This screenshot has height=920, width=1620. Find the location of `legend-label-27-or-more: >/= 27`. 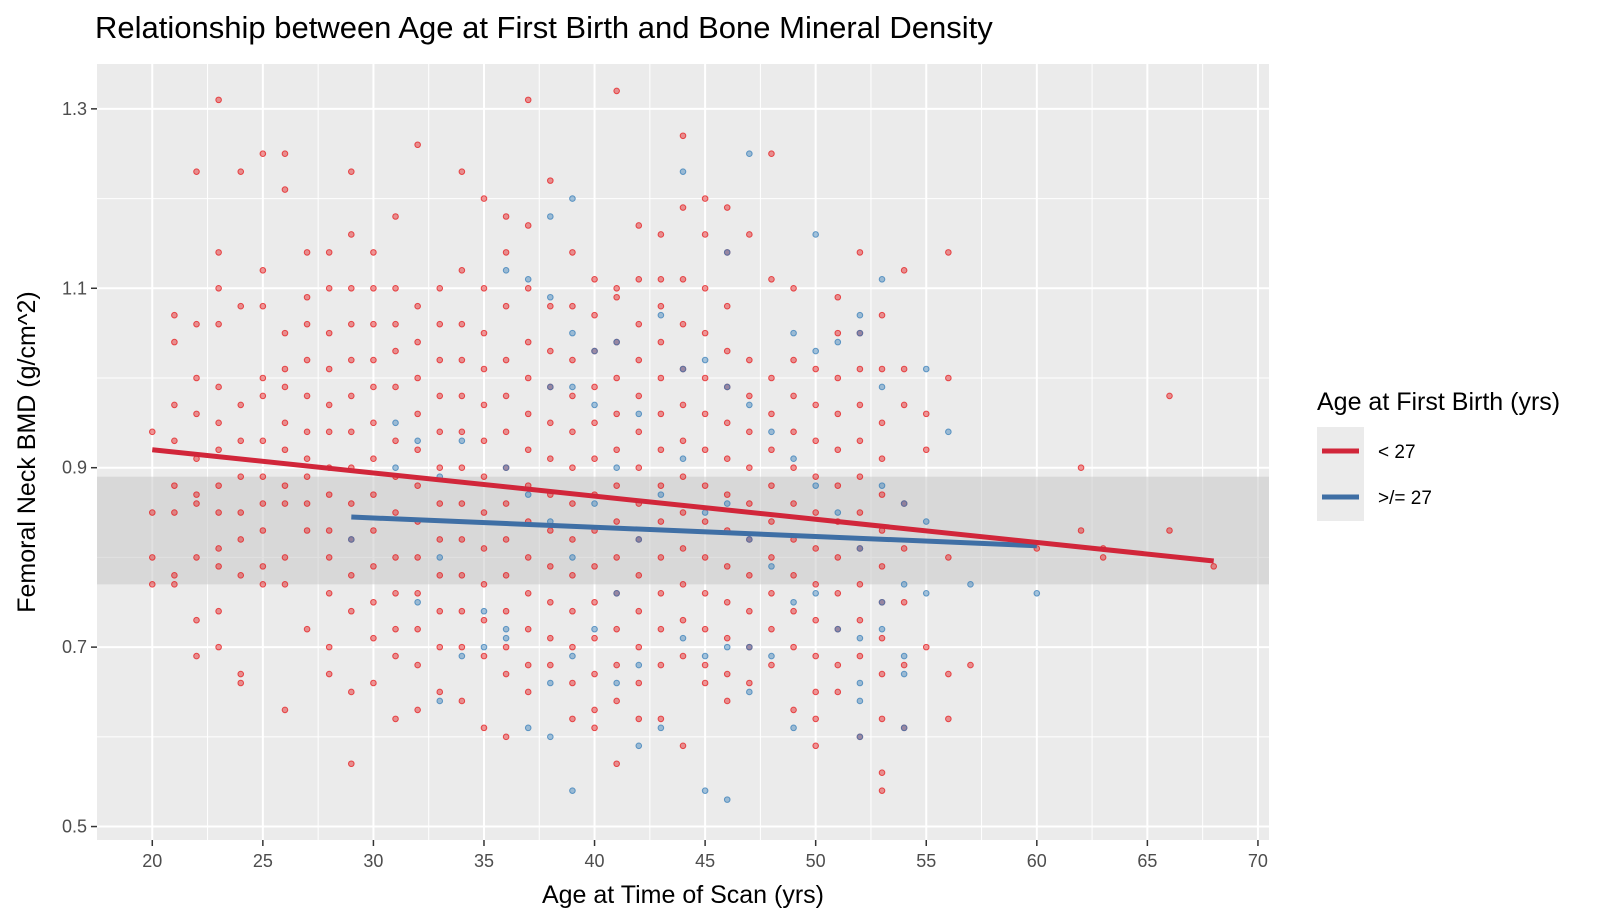

legend-label-27-or-more: >/= 27 is located at coordinates (1405, 498).